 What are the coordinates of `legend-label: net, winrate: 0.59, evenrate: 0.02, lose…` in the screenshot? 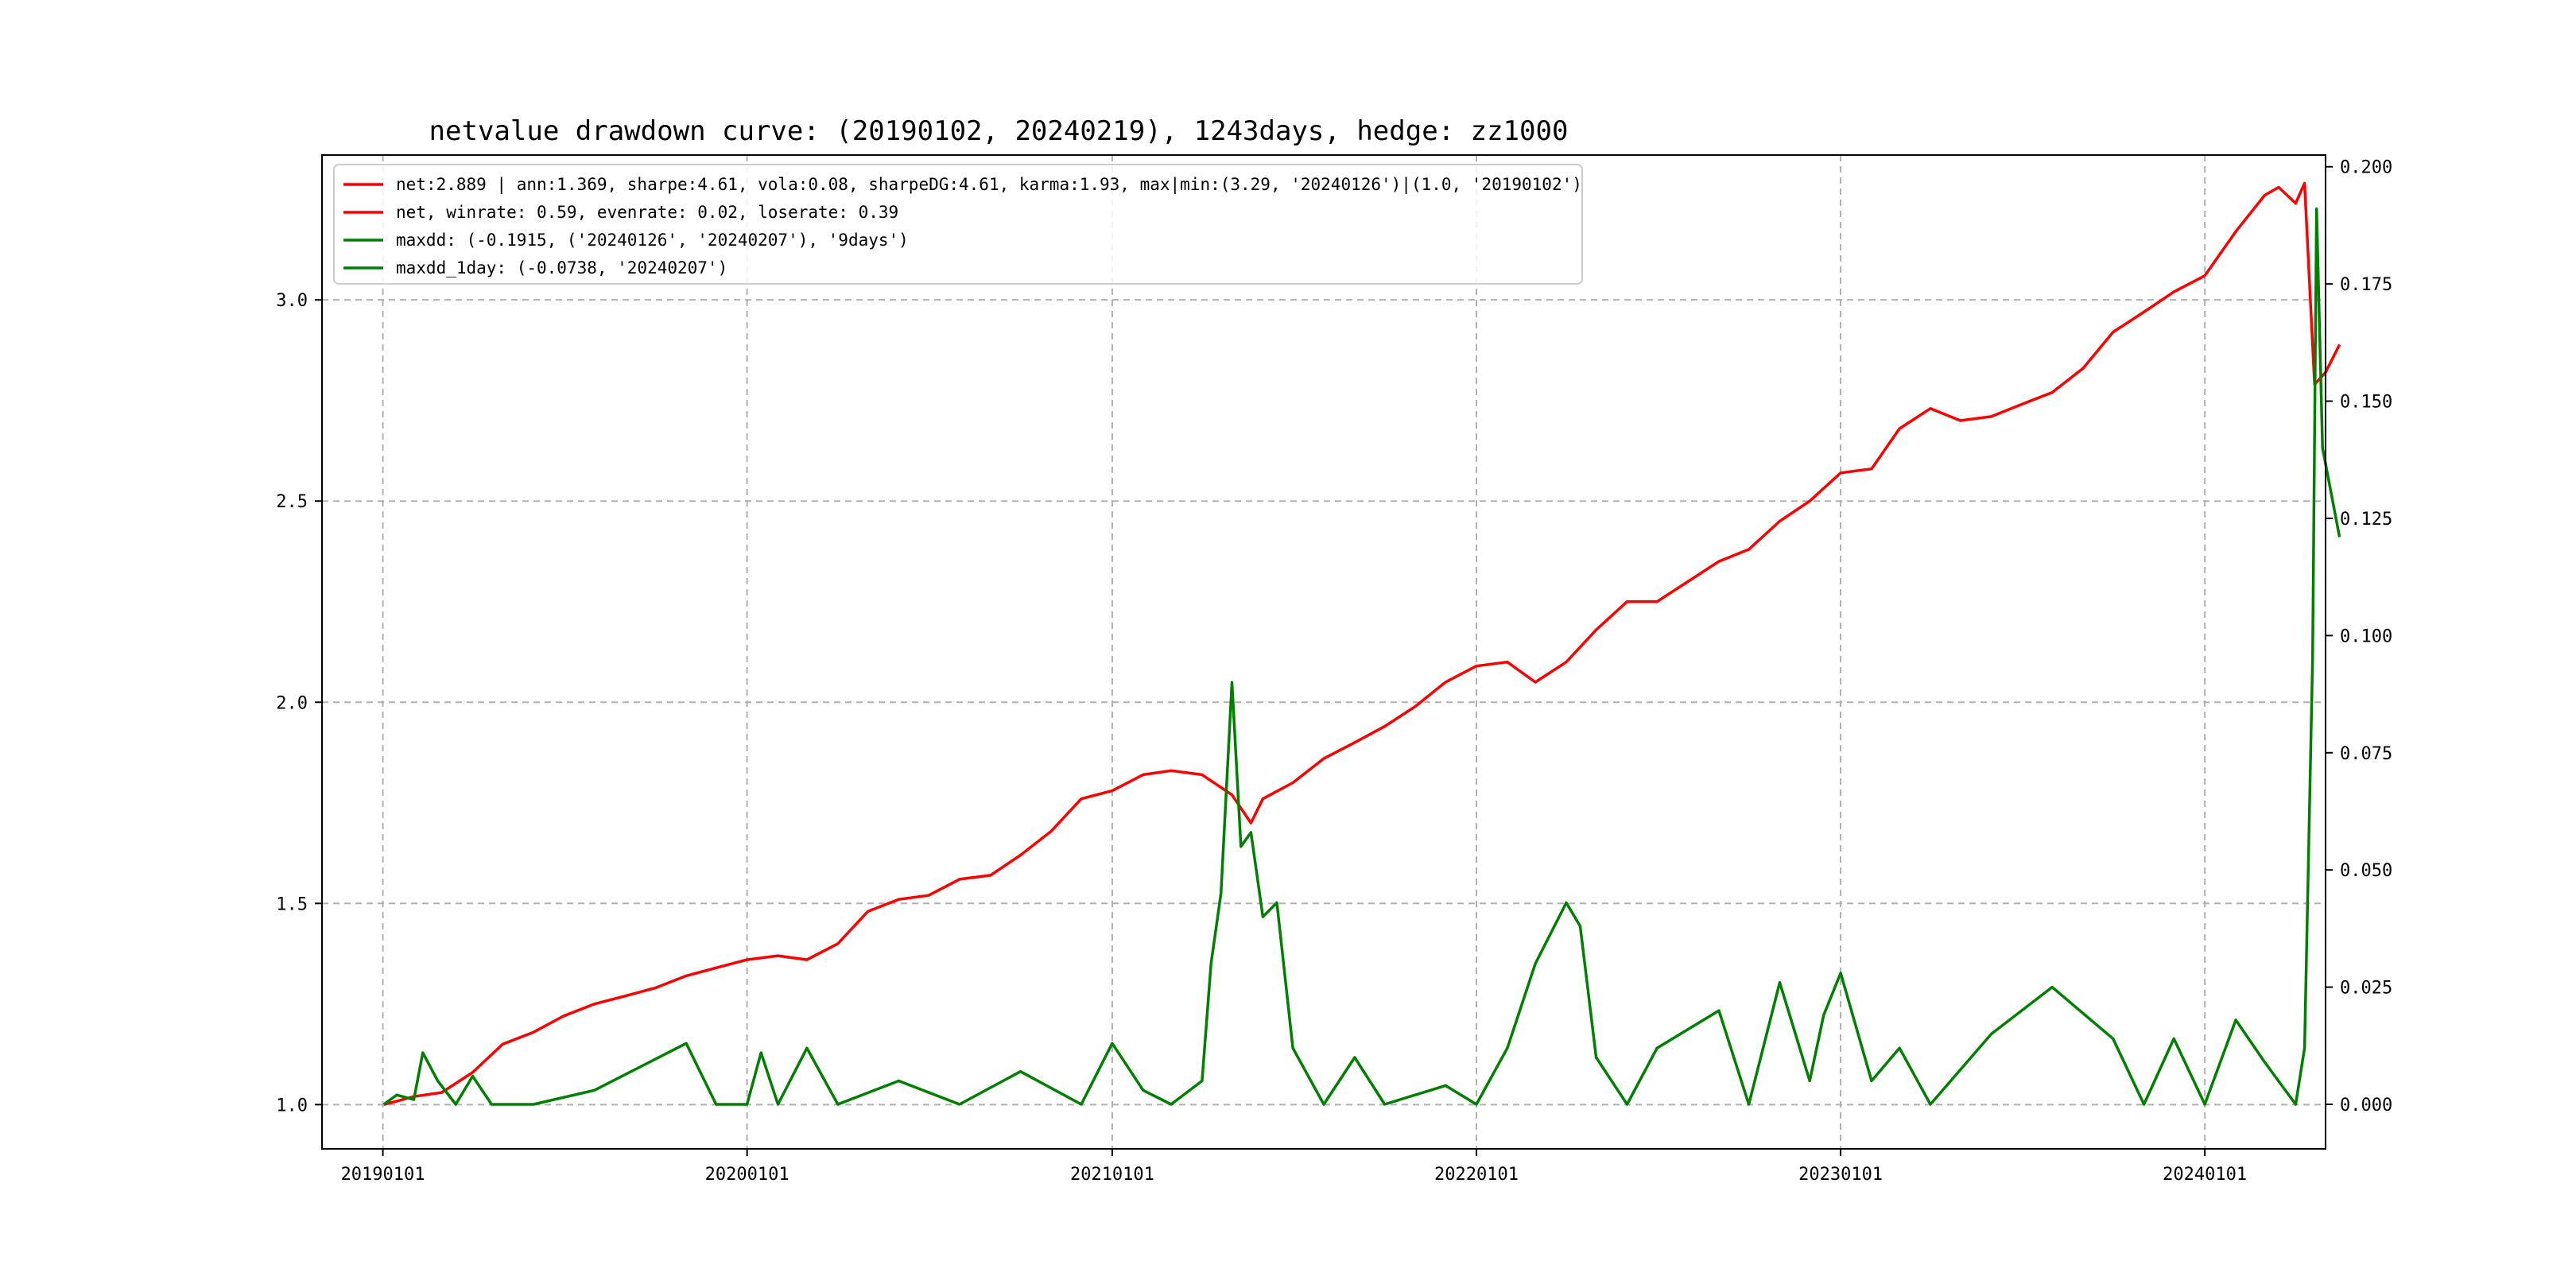 It's located at (647, 212).